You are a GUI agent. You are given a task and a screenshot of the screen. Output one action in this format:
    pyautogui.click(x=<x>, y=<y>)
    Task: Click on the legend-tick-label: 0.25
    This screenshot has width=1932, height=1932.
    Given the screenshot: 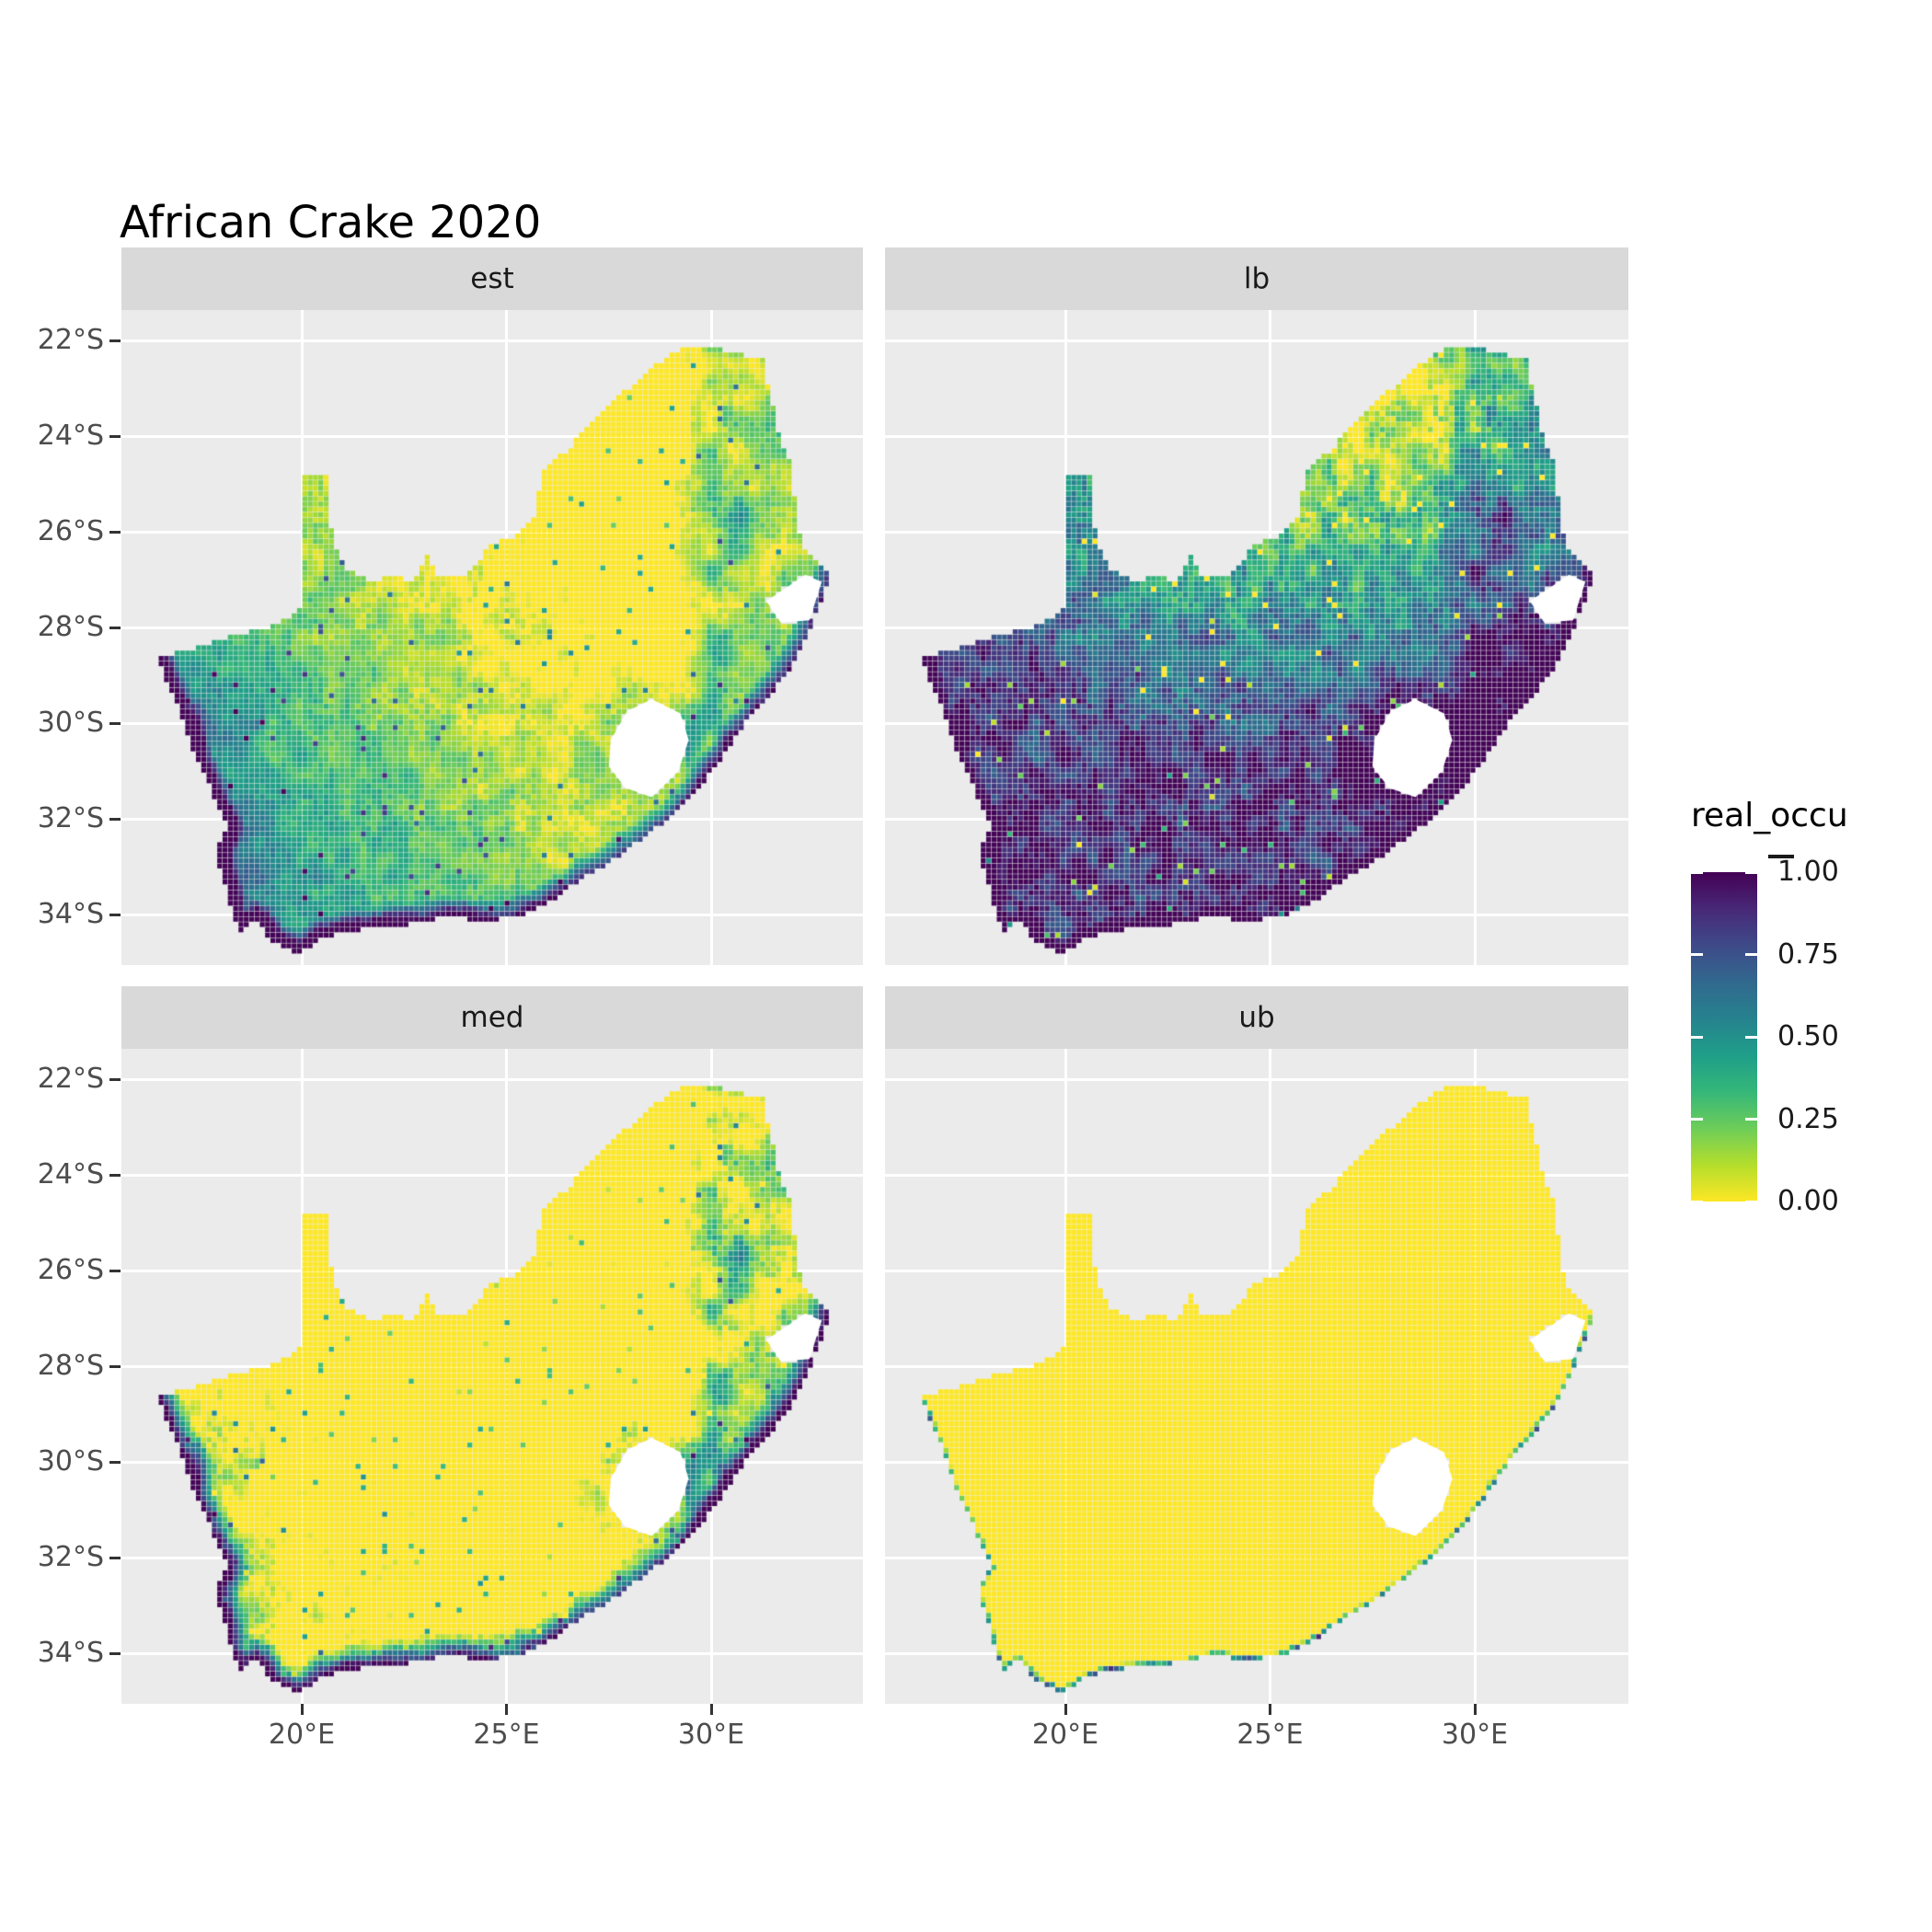 What is the action you would take?
    pyautogui.click(x=1808, y=1118)
    